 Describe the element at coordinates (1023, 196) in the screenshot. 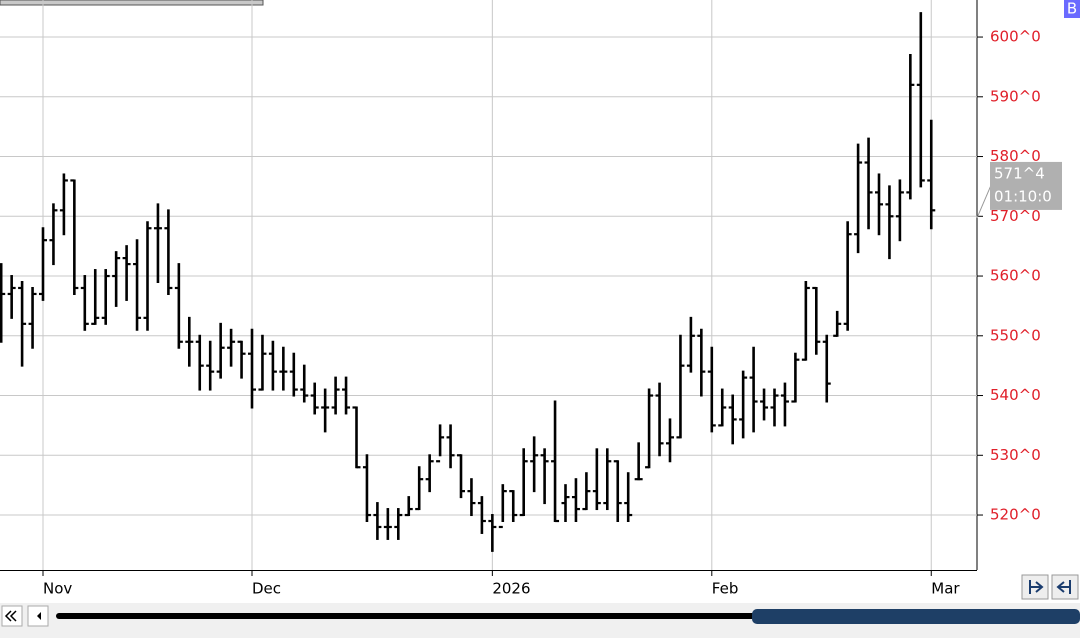

I see `last-price-time: 01:10:0` at that location.